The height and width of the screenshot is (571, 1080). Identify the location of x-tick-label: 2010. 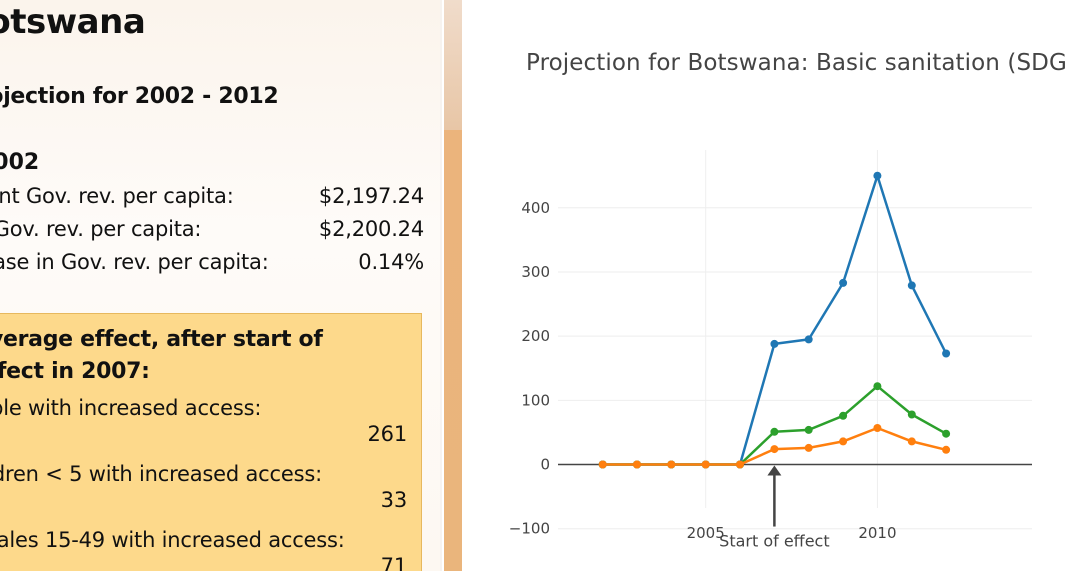
(877, 533).